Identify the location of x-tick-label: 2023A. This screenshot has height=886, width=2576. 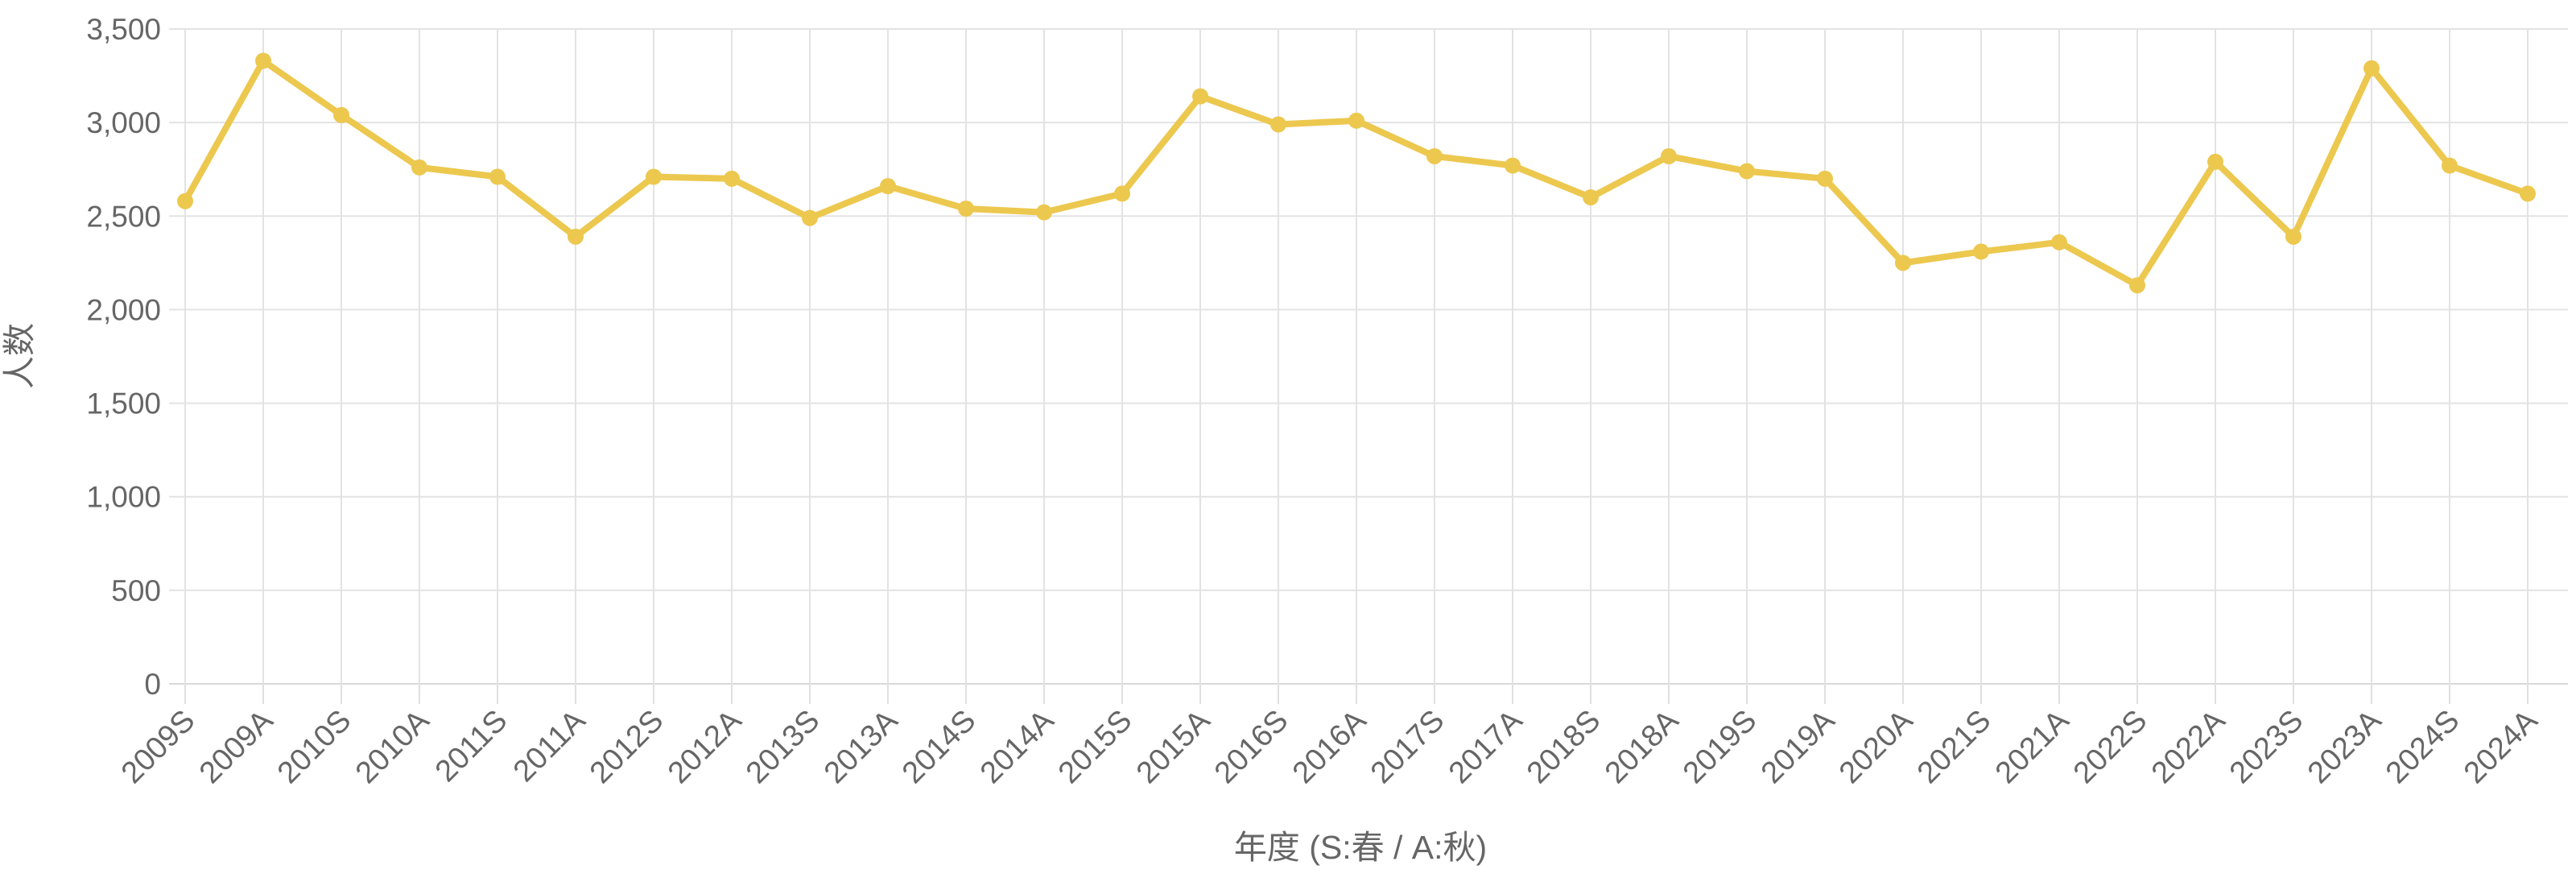
(2344, 746).